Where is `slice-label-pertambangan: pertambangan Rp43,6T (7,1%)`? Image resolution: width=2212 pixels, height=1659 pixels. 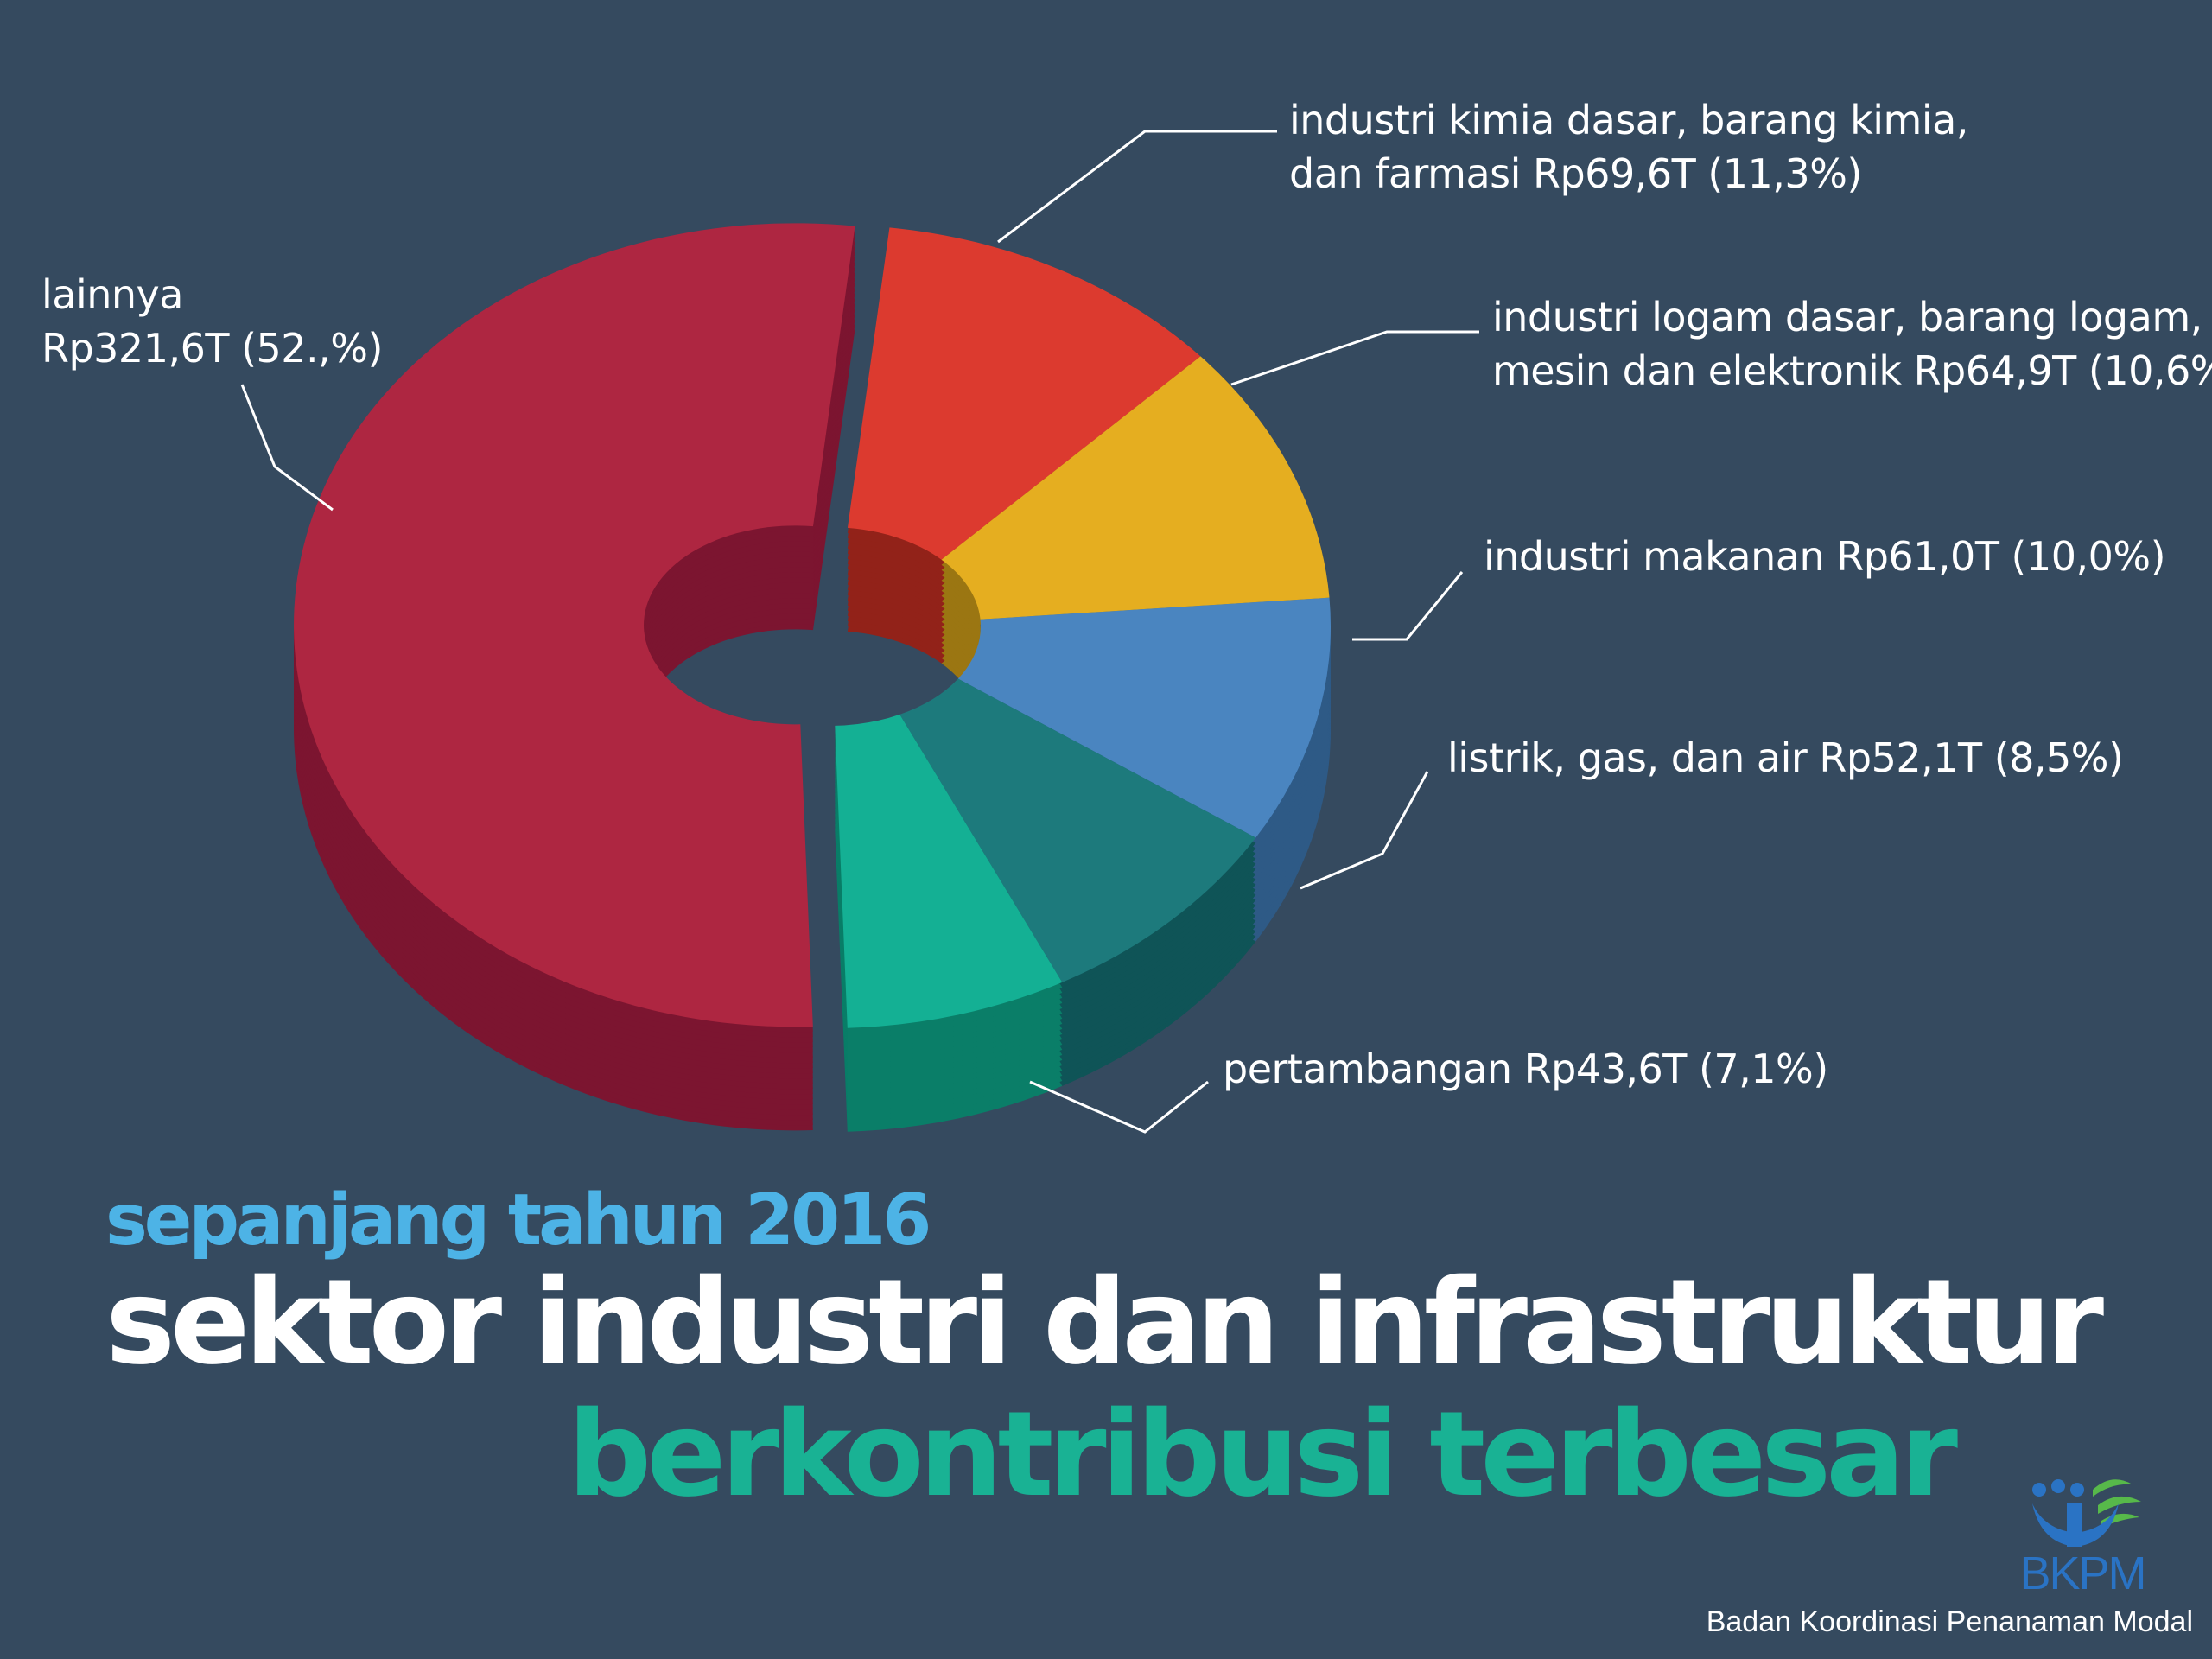
slice-label-pertambangan: pertambangan Rp43,6T (7,1%) is located at coordinates (1525, 1069).